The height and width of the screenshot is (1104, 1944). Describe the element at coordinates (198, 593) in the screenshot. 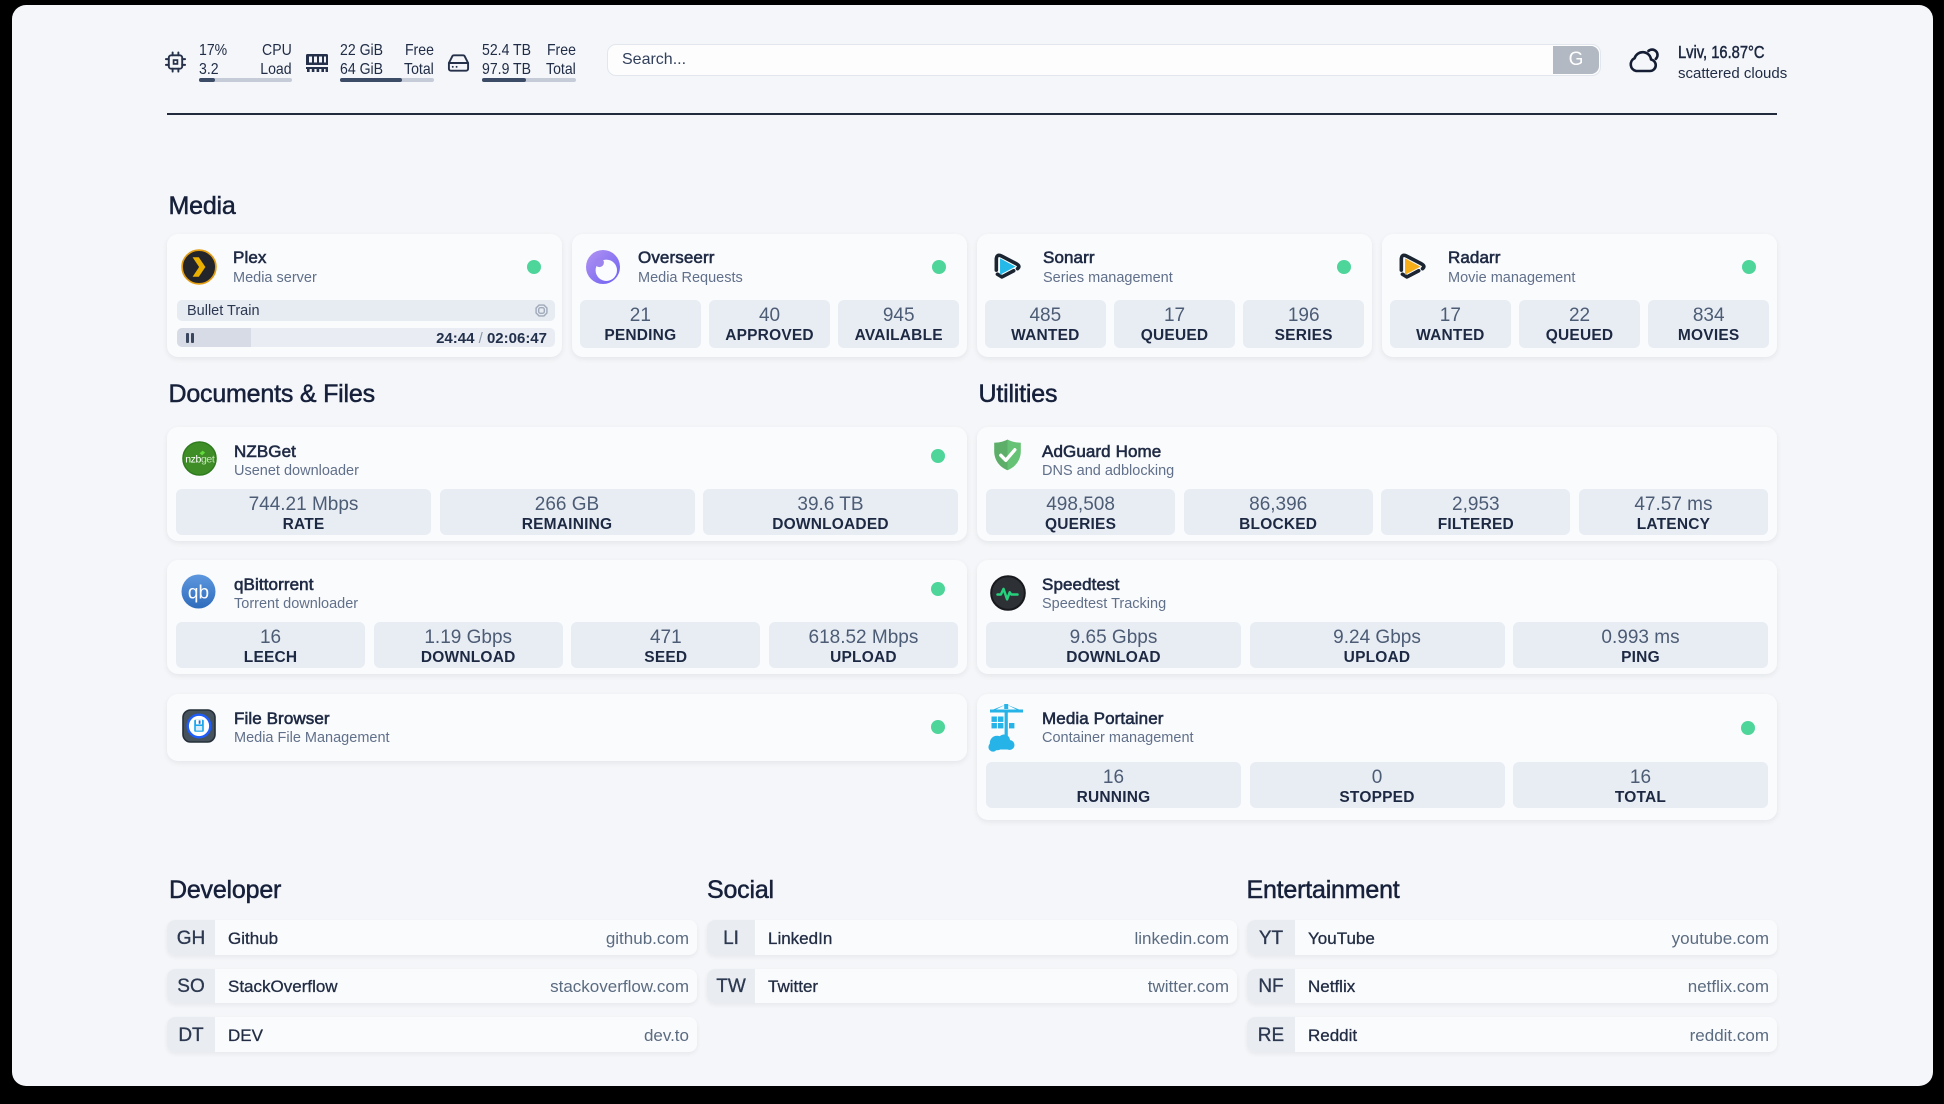

I see `svg-text: qb` at that location.